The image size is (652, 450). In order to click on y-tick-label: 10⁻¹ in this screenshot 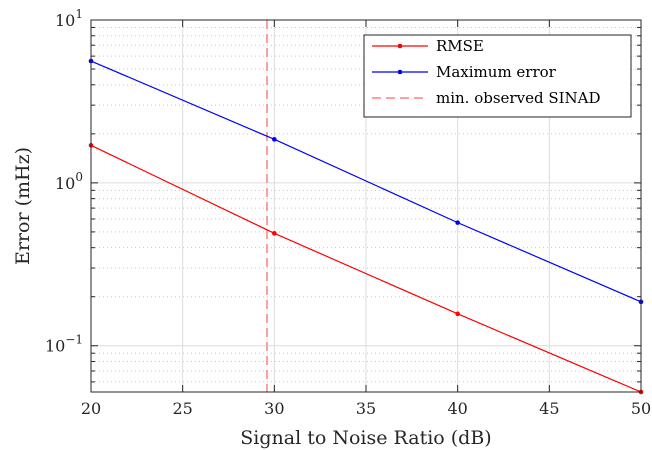, I will do `click(64, 344)`.